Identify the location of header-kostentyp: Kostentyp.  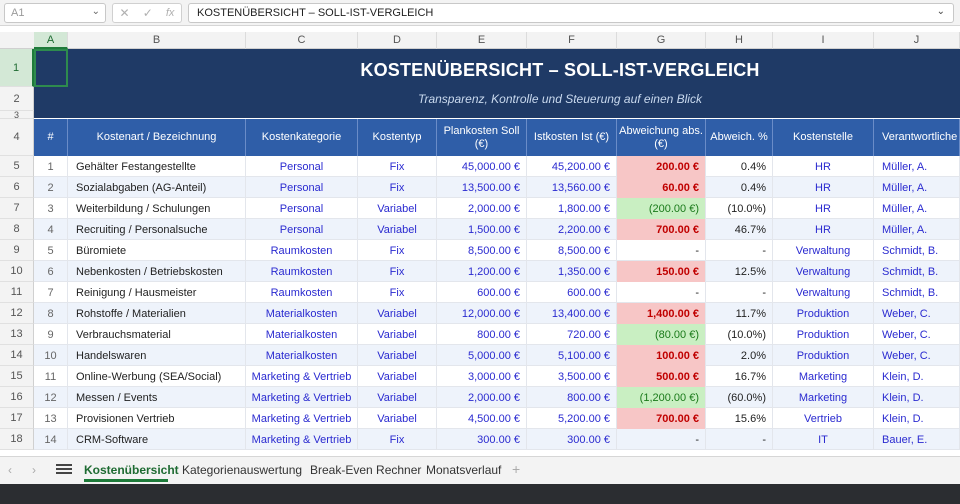
(397, 137).